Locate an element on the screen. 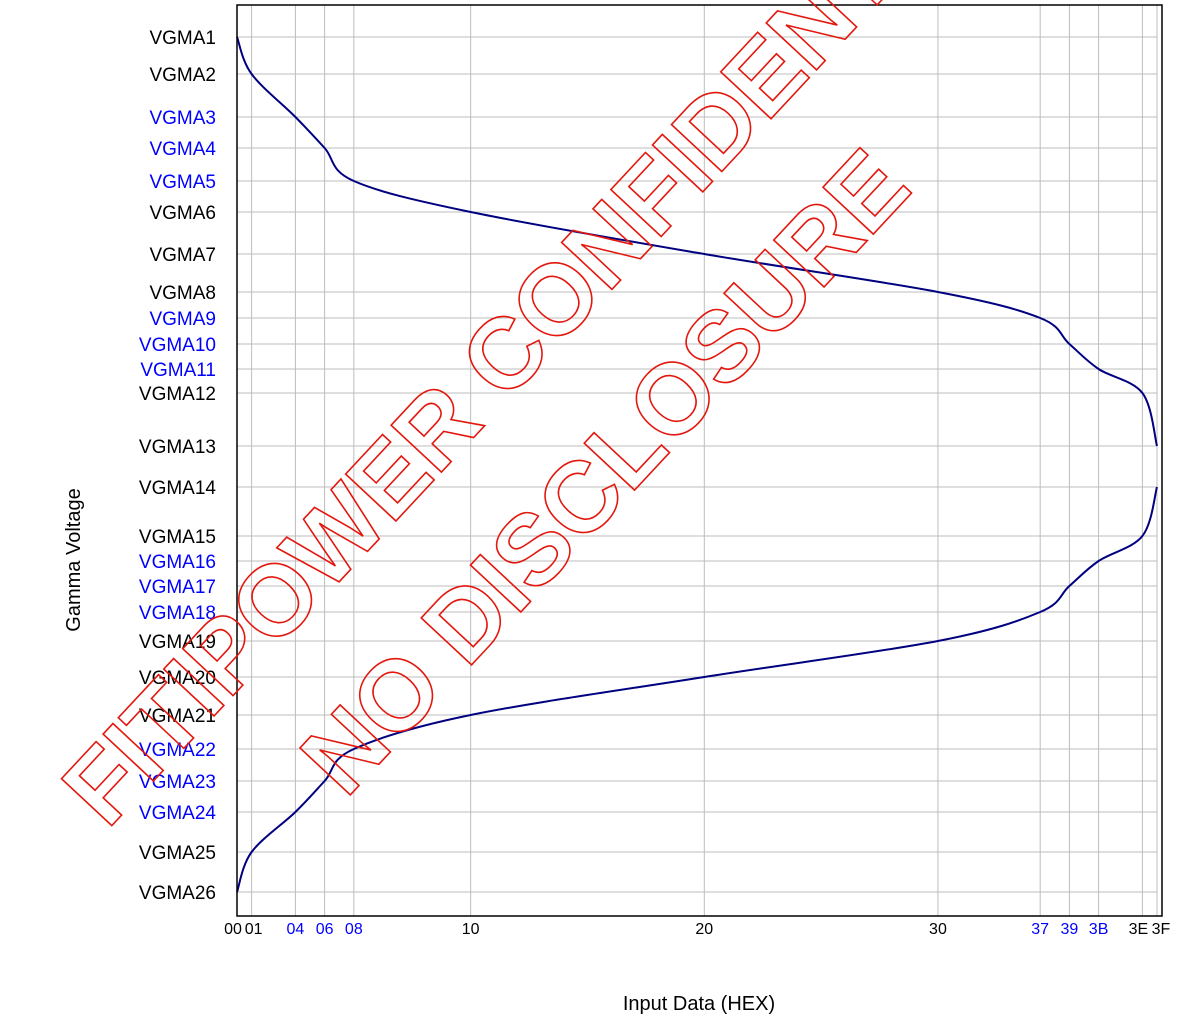  y-tick-label: VGMA2 is located at coordinates (182, 75).